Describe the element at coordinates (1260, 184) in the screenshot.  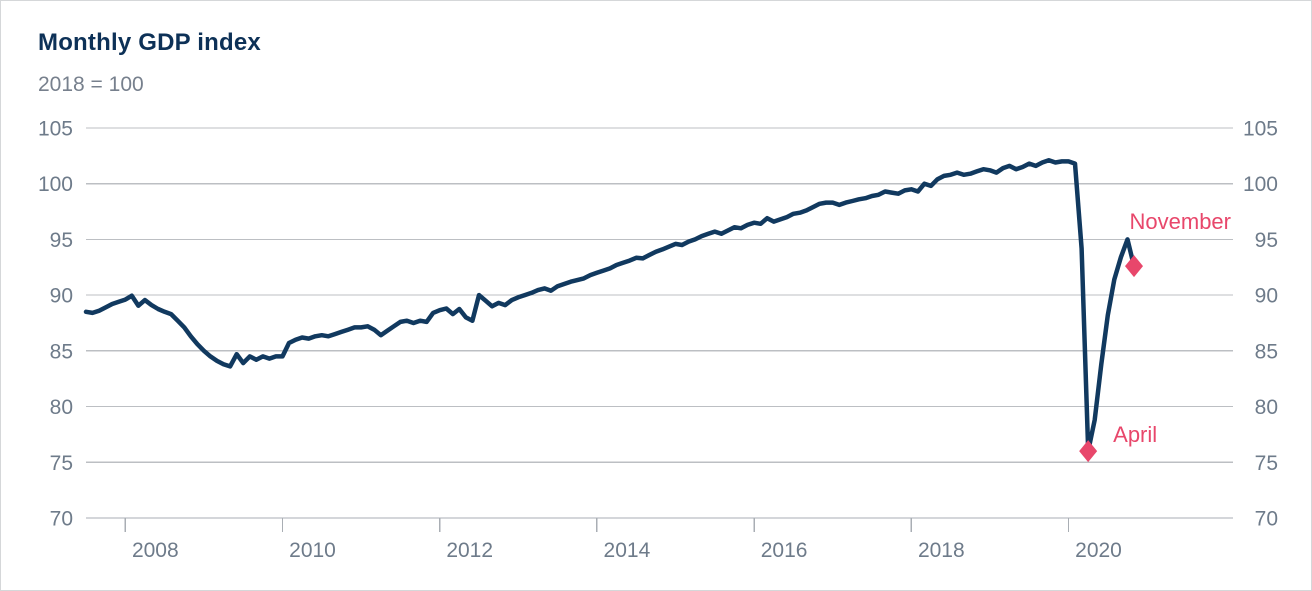
I see `y-tick-label-right-100: 100` at that location.